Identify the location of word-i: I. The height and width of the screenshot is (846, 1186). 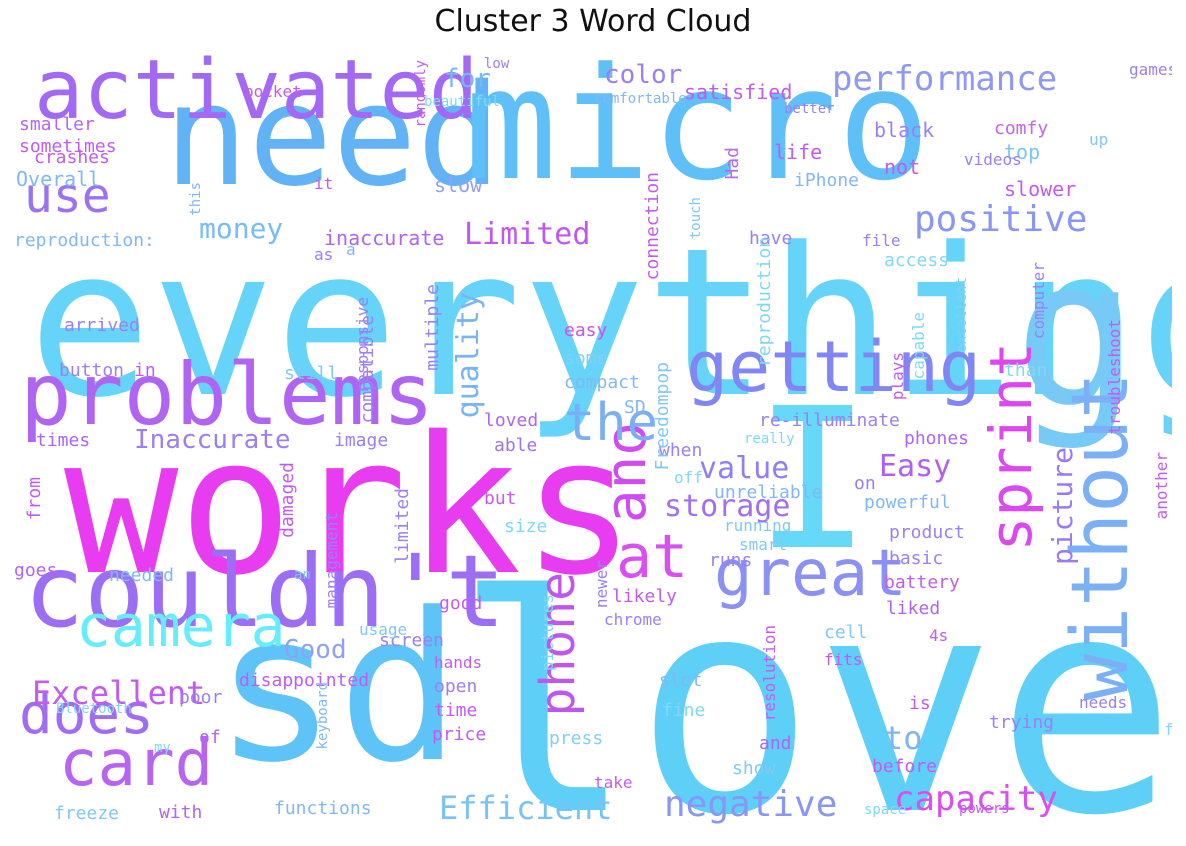
(813, 479).